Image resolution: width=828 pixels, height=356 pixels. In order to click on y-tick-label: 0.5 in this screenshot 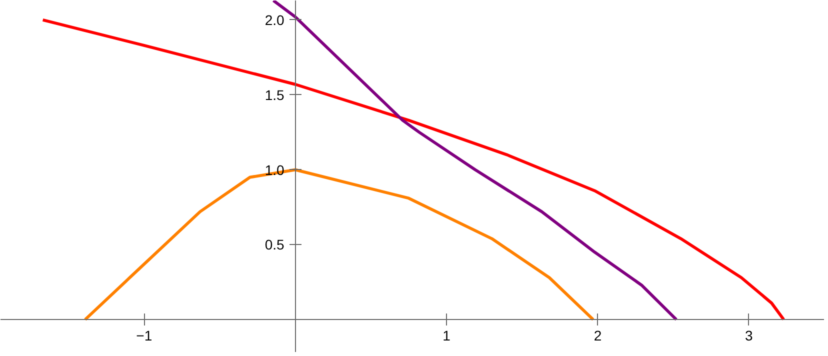, I will do `click(274, 244)`.